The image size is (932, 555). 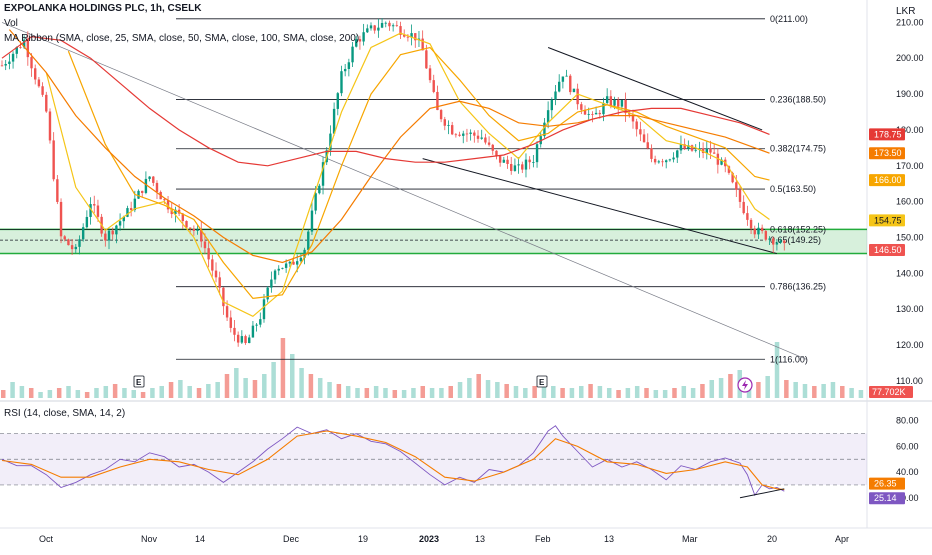 What do you see at coordinates (291, 539) in the screenshot?
I see `time-axis-tick: Dec` at bounding box center [291, 539].